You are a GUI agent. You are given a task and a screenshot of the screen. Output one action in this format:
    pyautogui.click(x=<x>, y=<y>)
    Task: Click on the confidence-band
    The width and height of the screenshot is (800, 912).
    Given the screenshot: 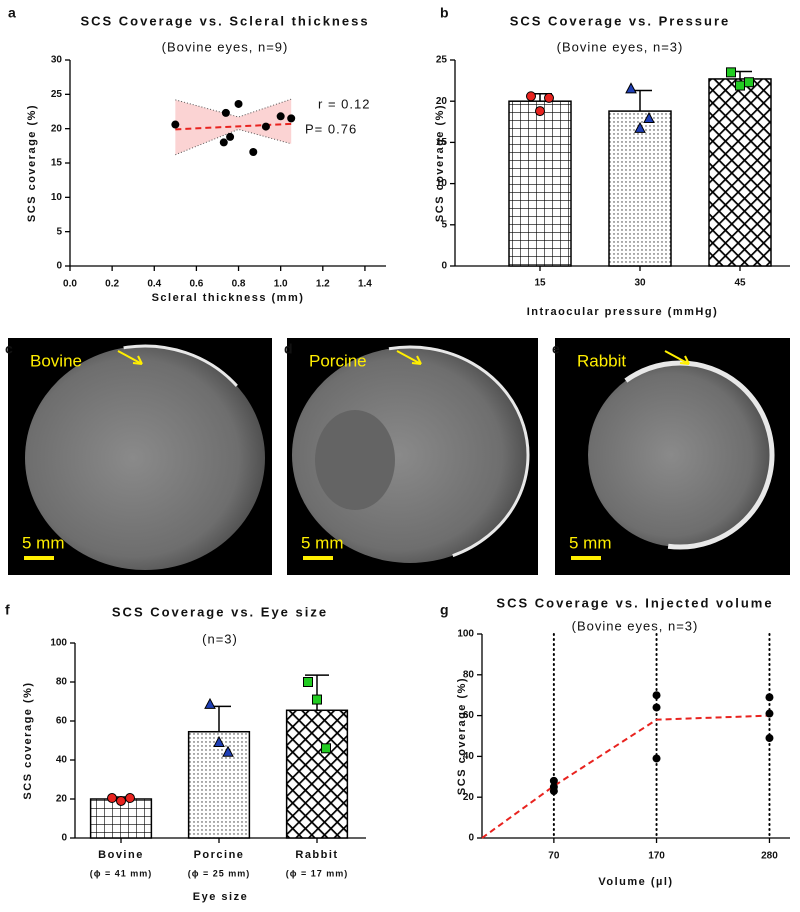 What is the action you would take?
    pyautogui.click(x=233, y=127)
    